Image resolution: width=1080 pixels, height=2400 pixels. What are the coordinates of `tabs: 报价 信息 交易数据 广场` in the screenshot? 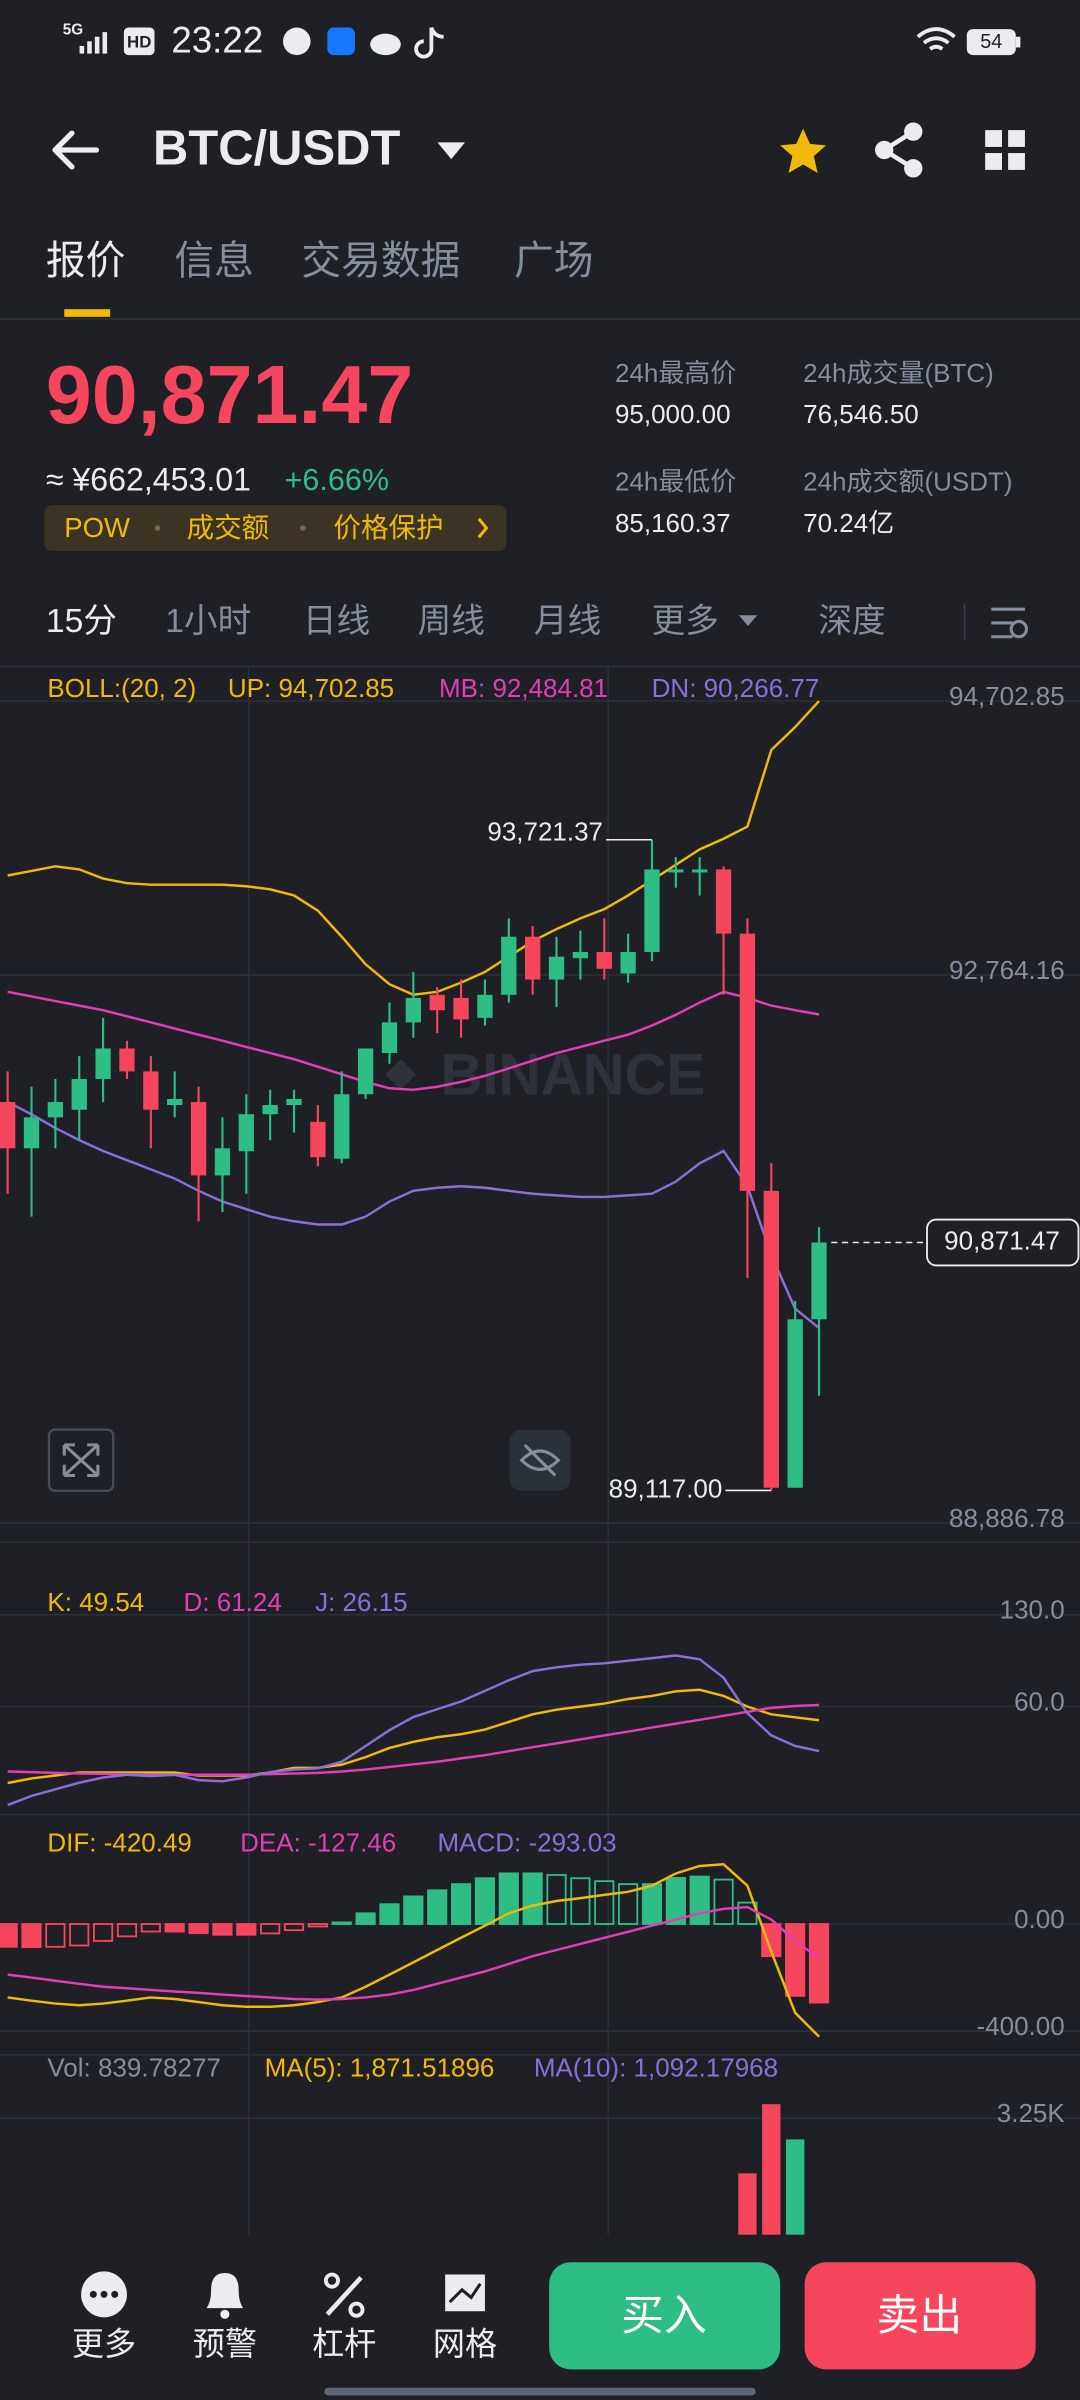 It's located at (540, 279).